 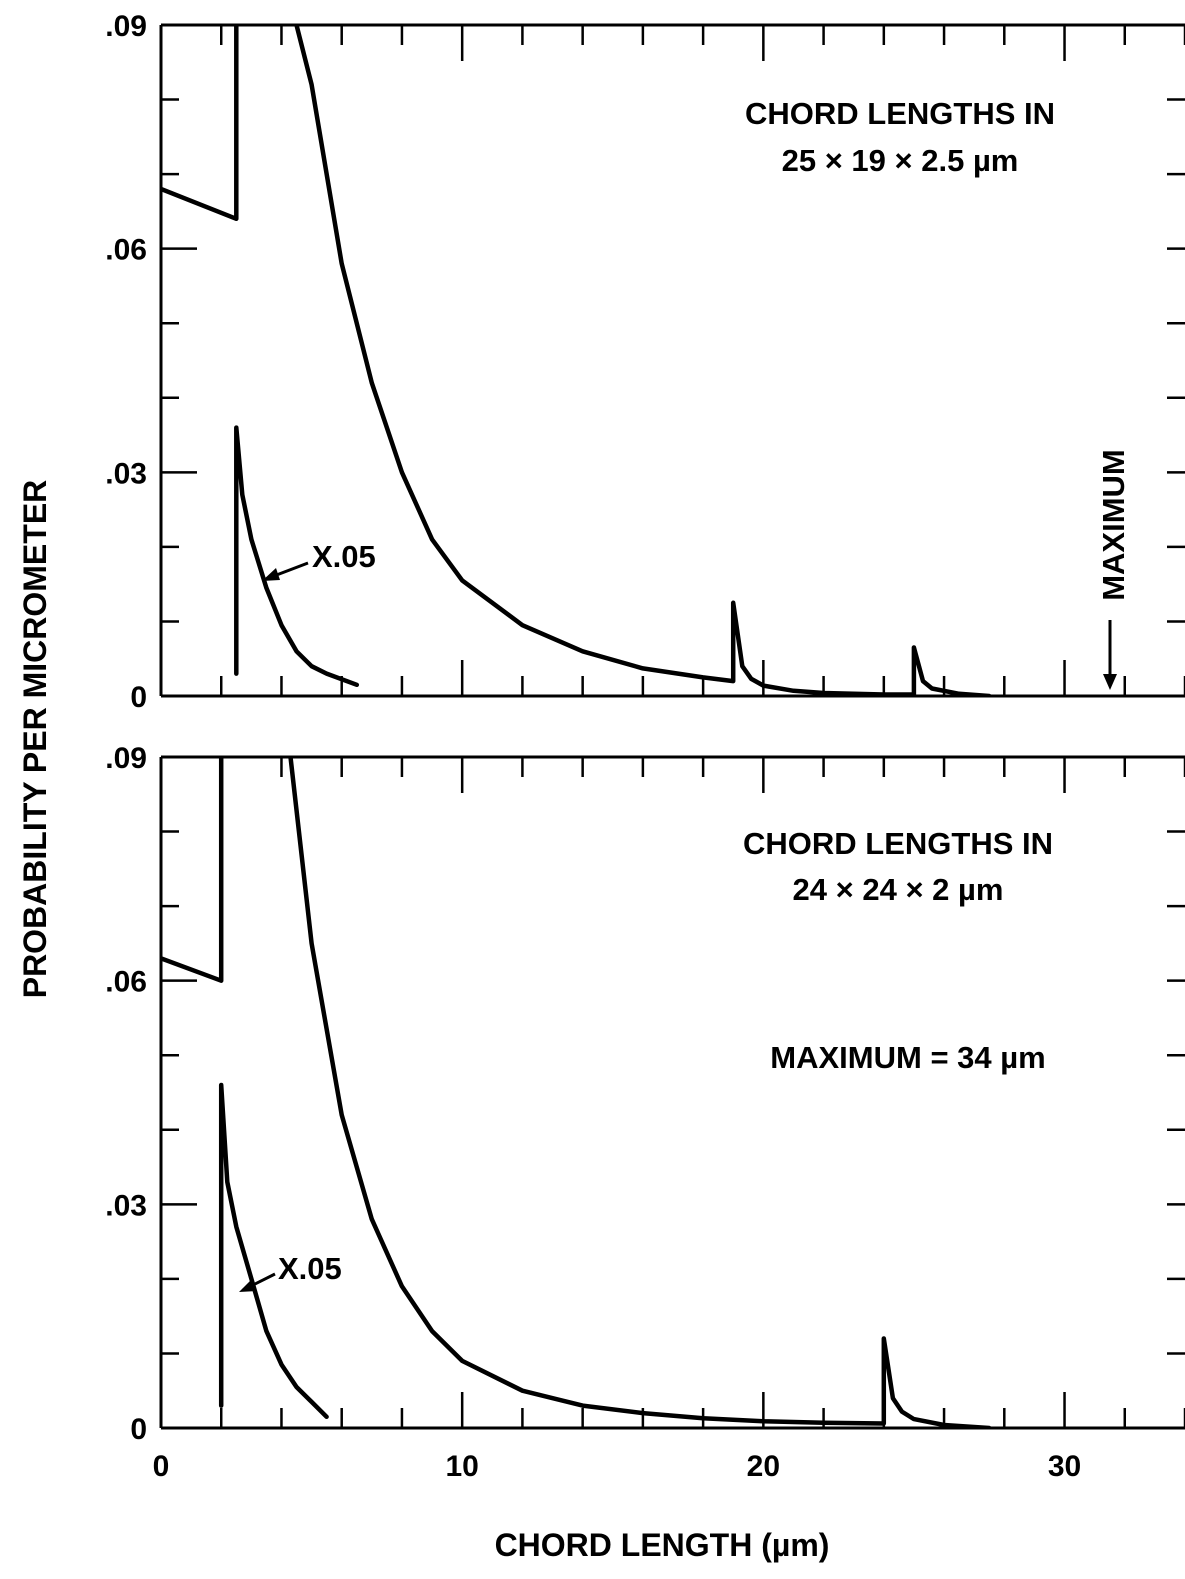 I want to click on panel-bottom-annotation-line2: 24 × 24 × 2 µm, so click(x=898, y=889).